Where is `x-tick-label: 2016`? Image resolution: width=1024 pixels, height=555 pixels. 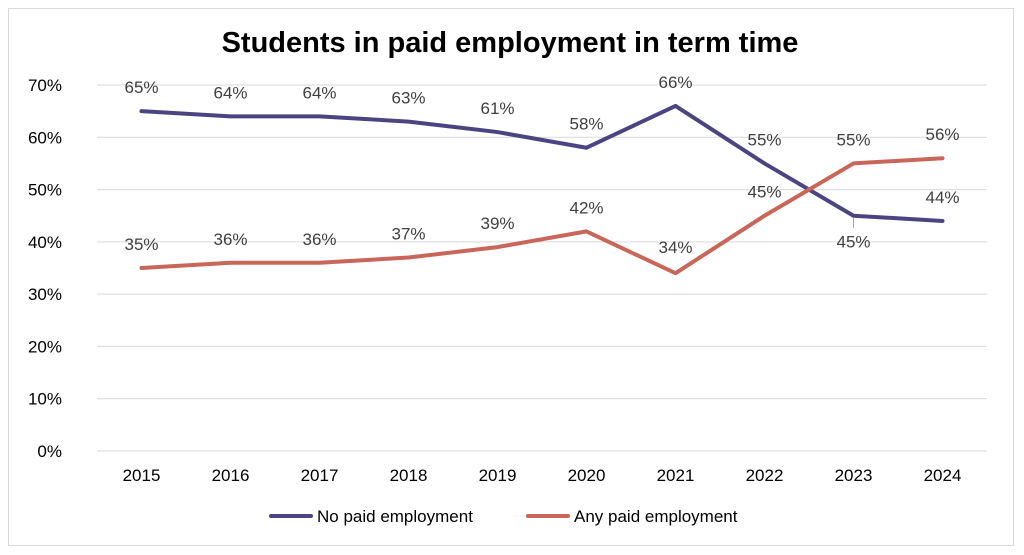 x-tick-label: 2016 is located at coordinates (231, 475).